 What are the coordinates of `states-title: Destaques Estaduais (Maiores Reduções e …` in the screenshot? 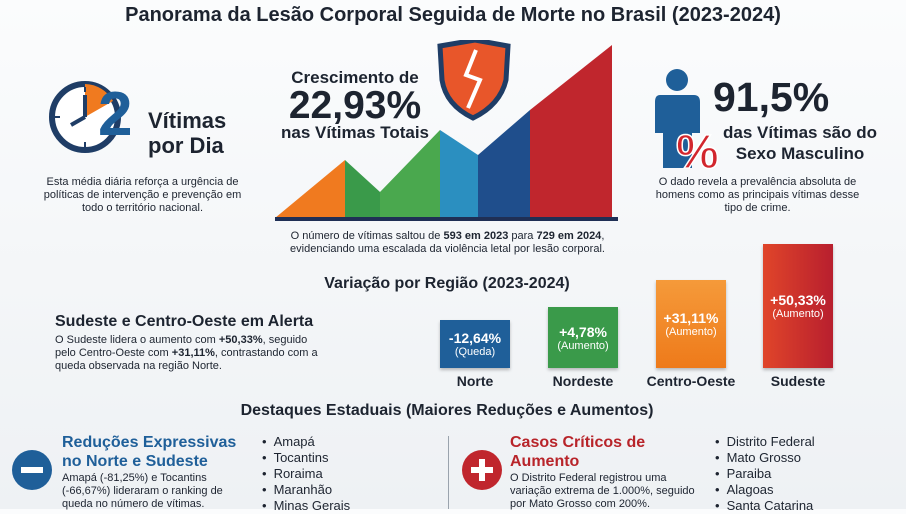 It's located at (447, 410).